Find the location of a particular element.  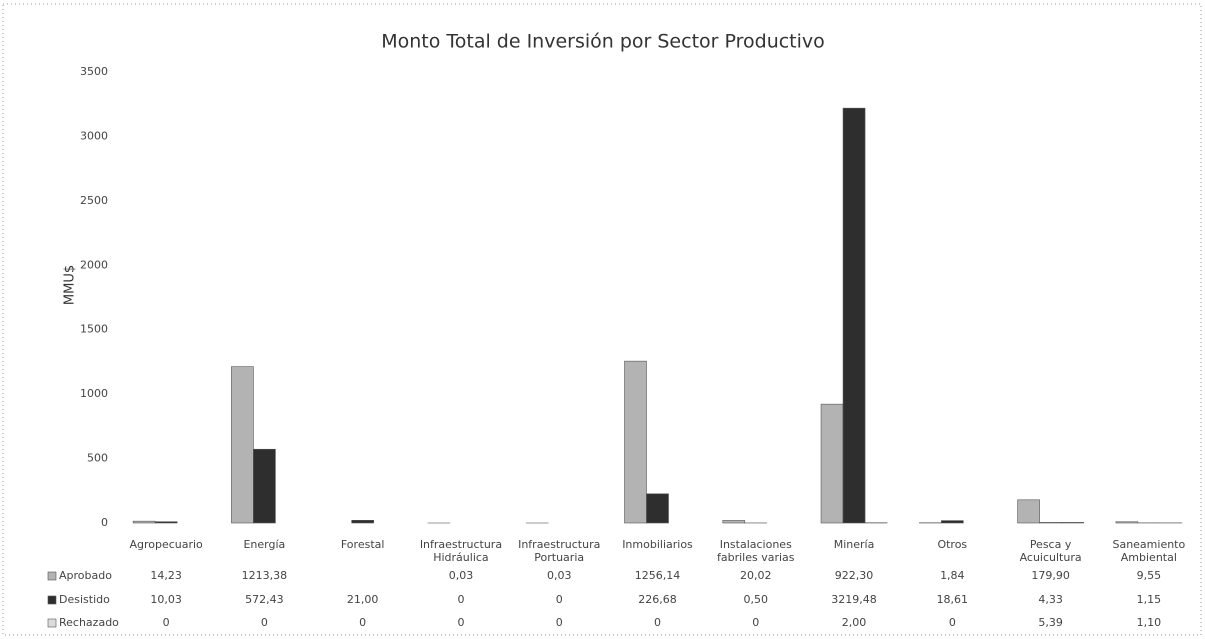

x-tick-label: Inmobiliarios is located at coordinates (657, 544).